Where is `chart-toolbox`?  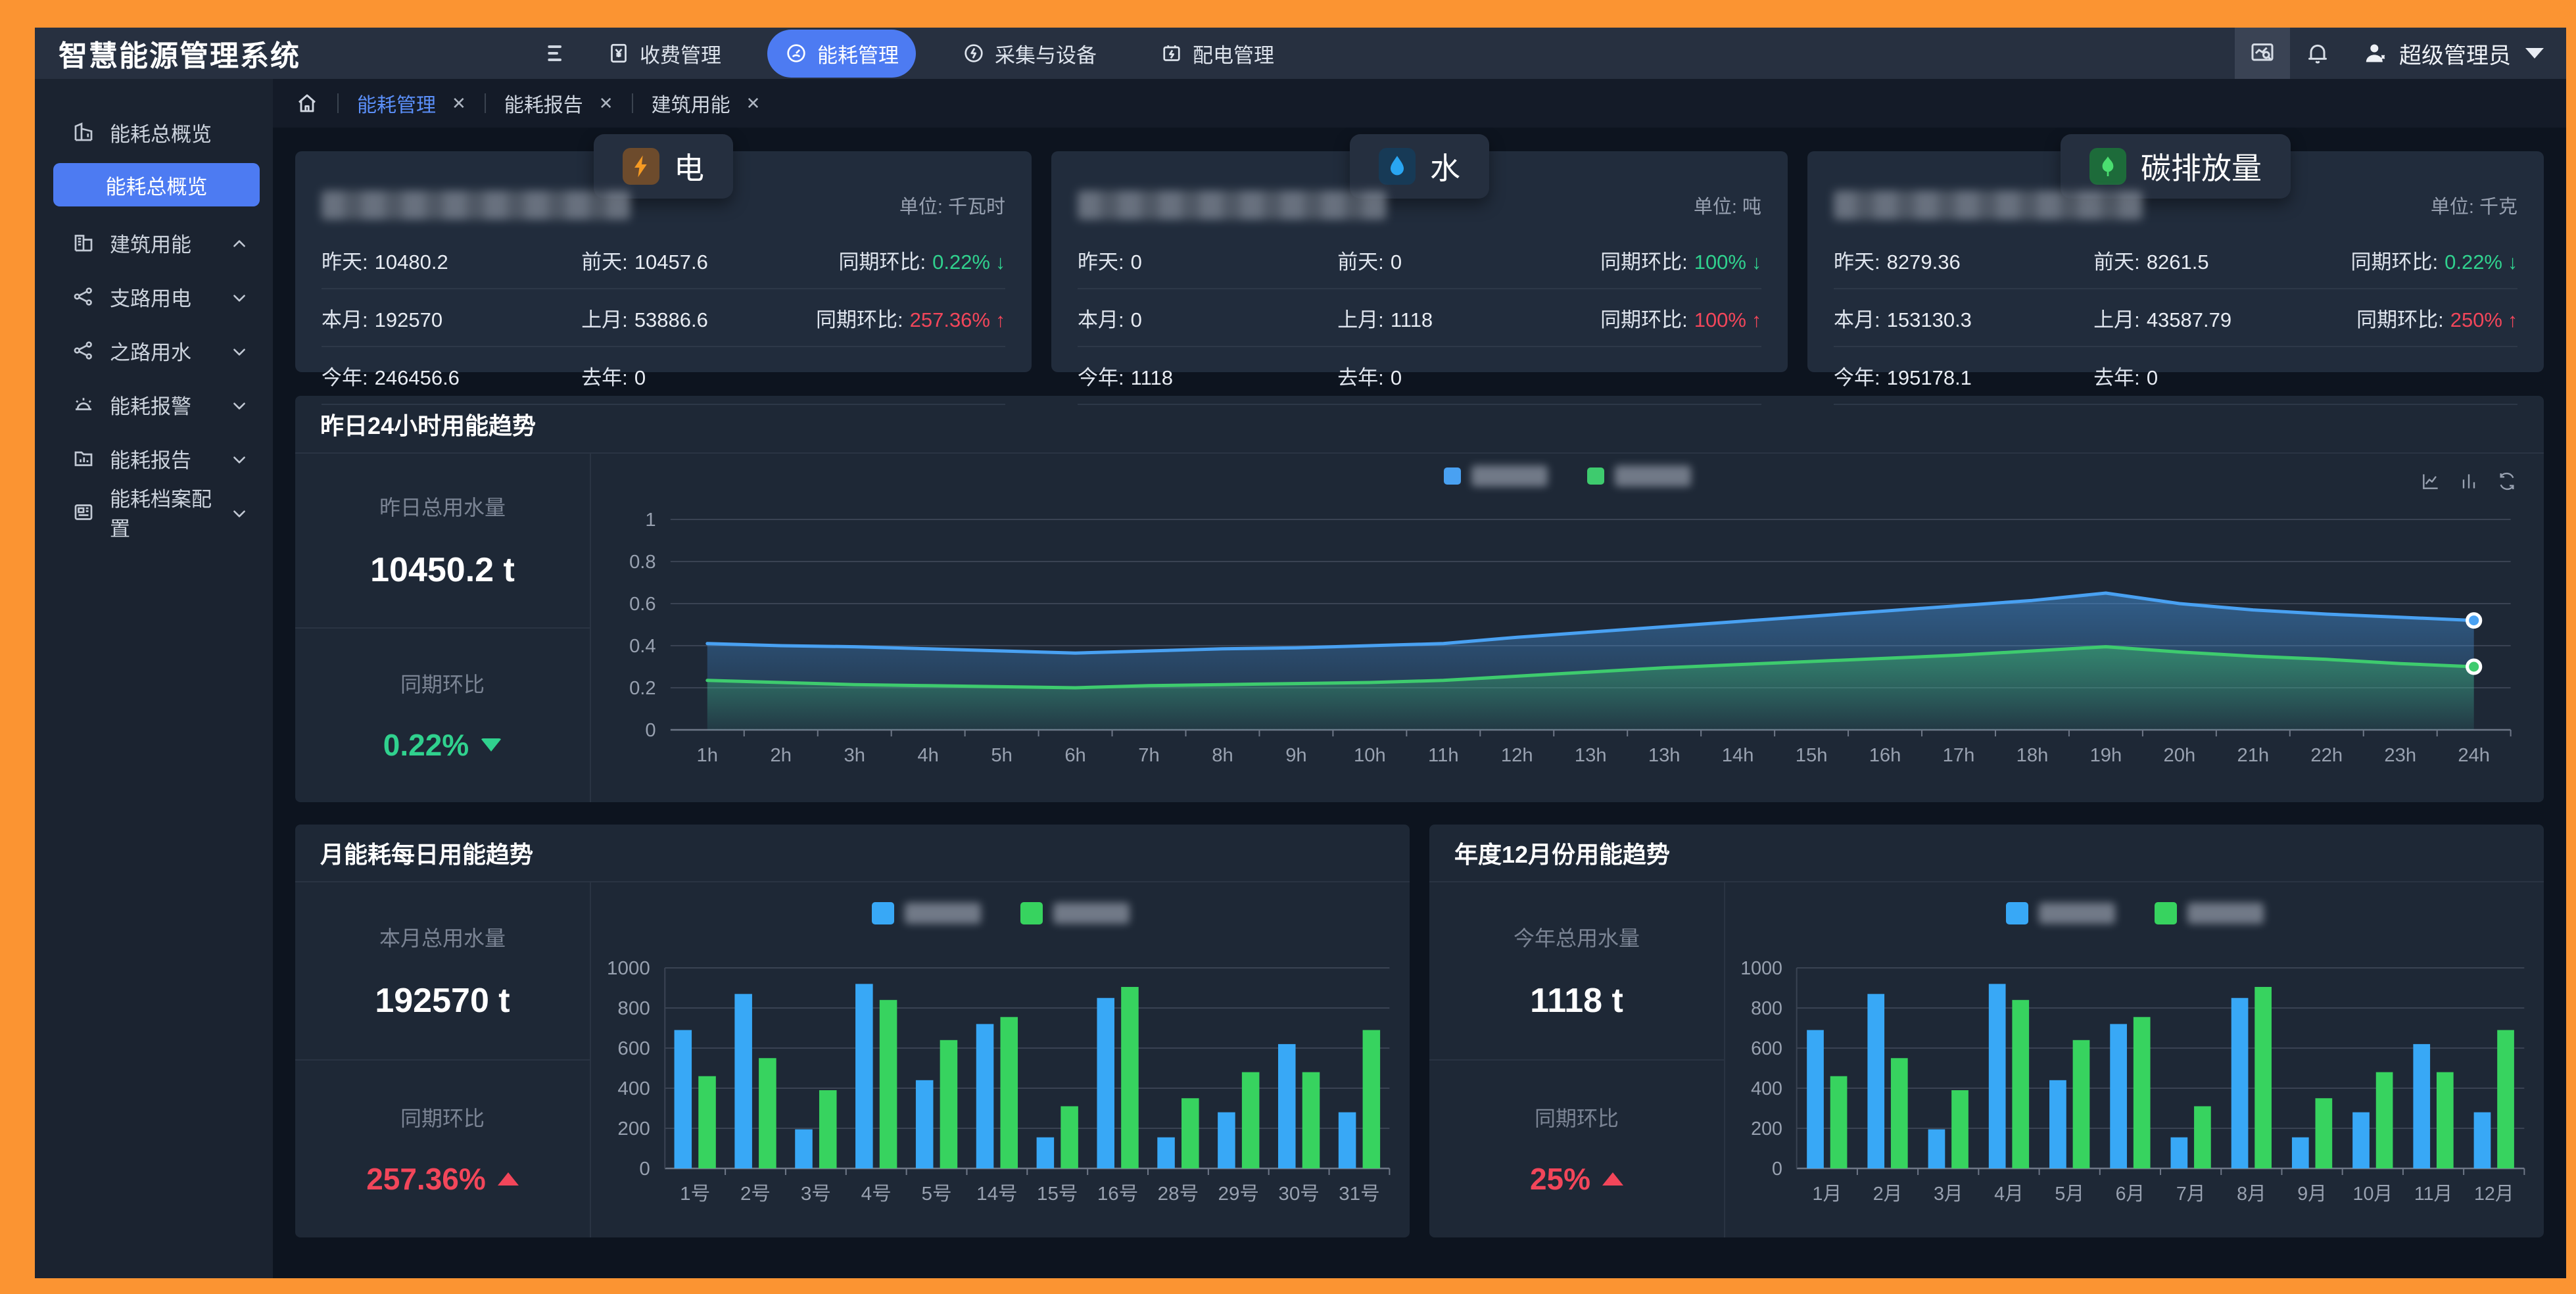
chart-toolbox is located at coordinates (2469, 483).